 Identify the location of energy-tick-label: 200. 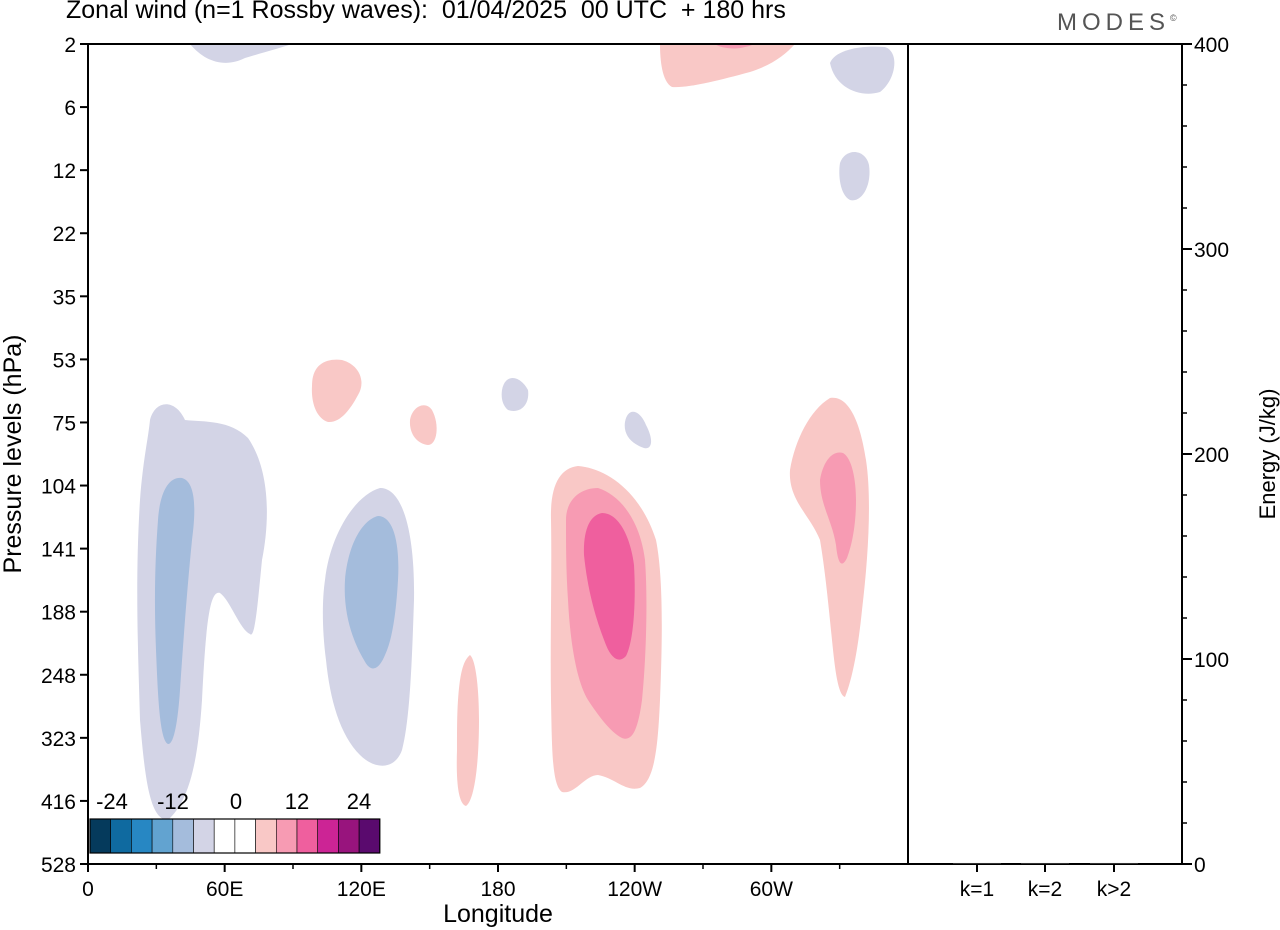
(1211, 455).